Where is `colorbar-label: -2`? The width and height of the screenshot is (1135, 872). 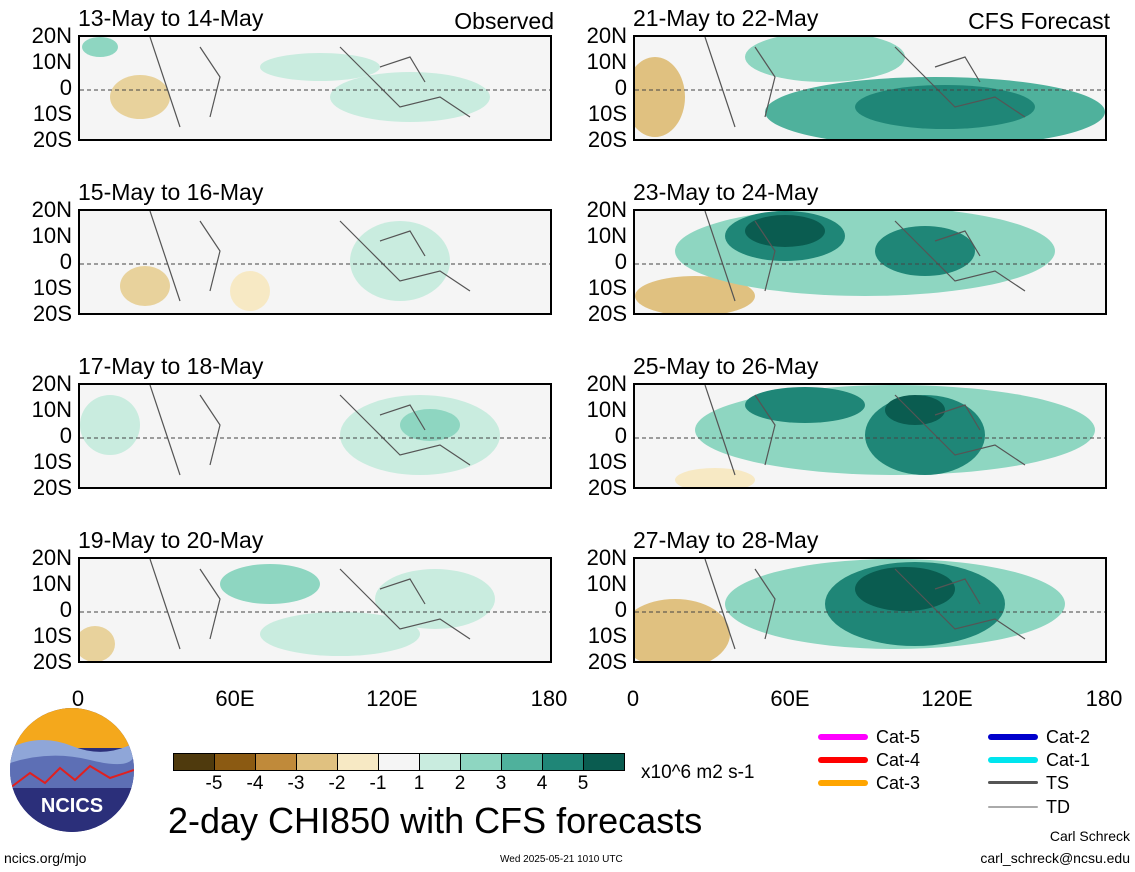
colorbar-label: -2 is located at coordinates (337, 783).